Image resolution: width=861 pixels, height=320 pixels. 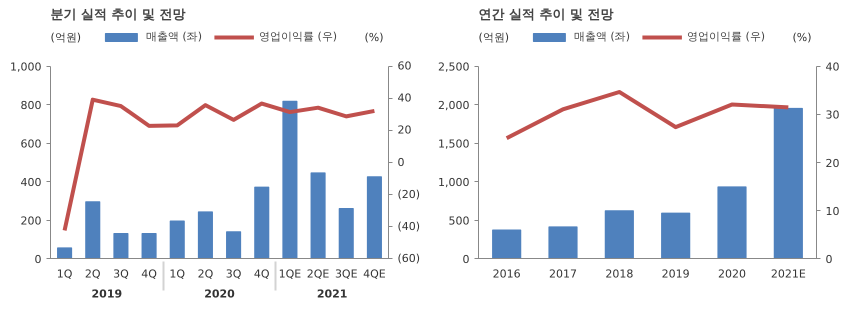 What do you see at coordinates (409, 258) in the screenshot?
I see `y2-tick-label: (60)` at bounding box center [409, 258].